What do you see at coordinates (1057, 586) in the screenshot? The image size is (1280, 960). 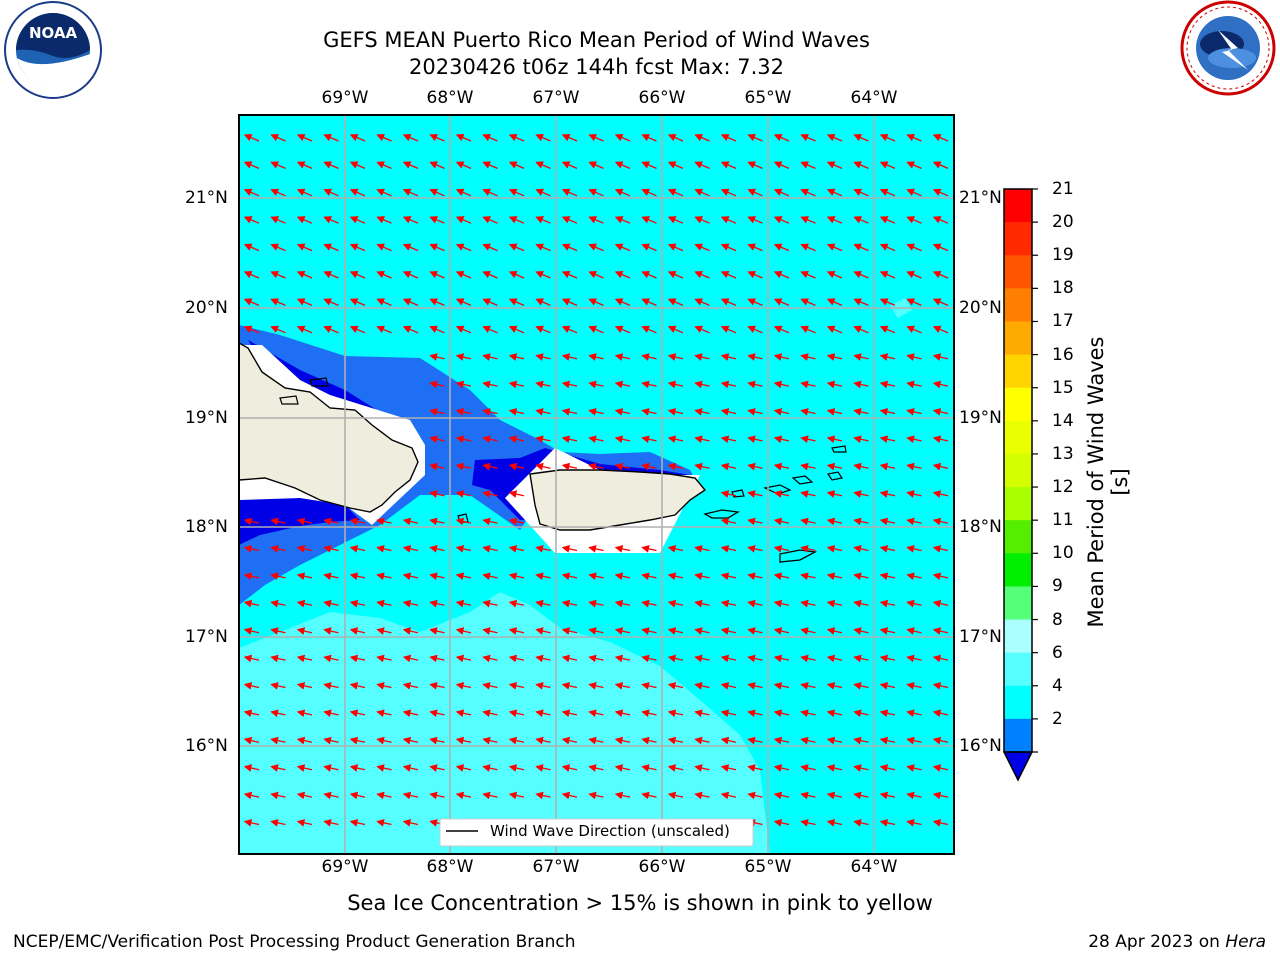 I see `colorbar-tick-label: 9` at bounding box center [1057, 586].